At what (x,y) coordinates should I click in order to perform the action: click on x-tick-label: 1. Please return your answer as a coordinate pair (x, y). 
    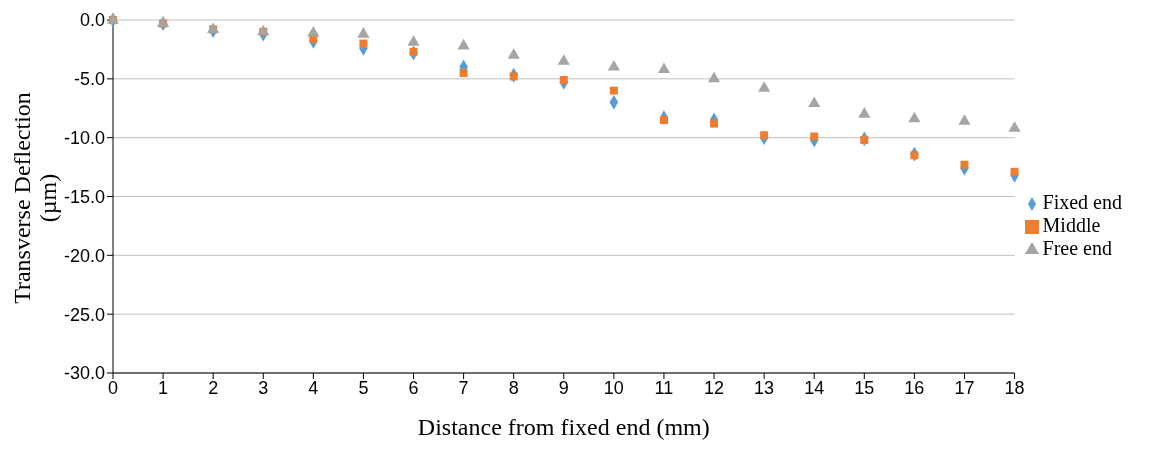
    Looking at the image, I should click on (163, 387).